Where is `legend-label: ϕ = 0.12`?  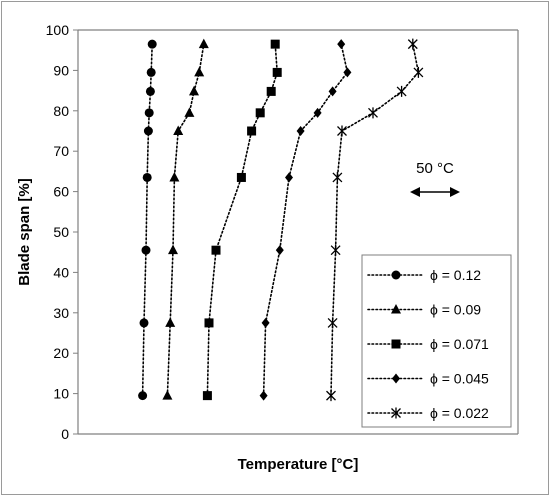 legend-label: ϕ = 0.12 is located at coordinates (455, 275).